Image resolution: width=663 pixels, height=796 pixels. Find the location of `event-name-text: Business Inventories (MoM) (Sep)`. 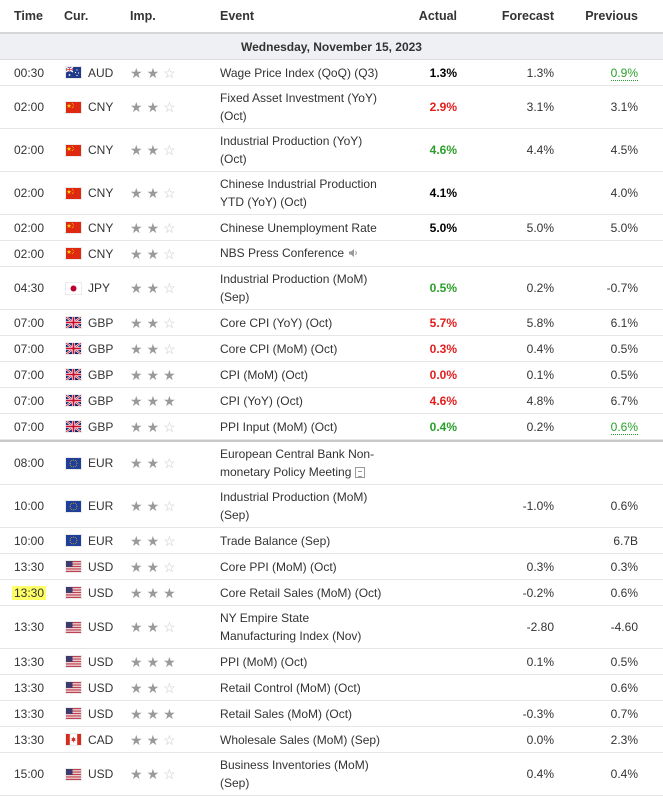

event-name-text: Business Inventories (MoM) (Sep) is located at coordinates (294, 774).